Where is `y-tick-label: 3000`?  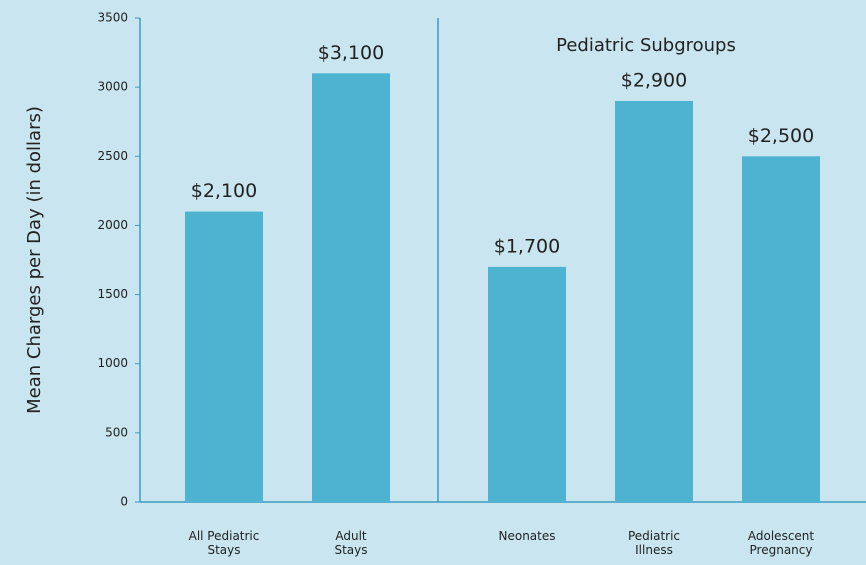 y-tick-label: 3000 is located at coordinates (112, 87).